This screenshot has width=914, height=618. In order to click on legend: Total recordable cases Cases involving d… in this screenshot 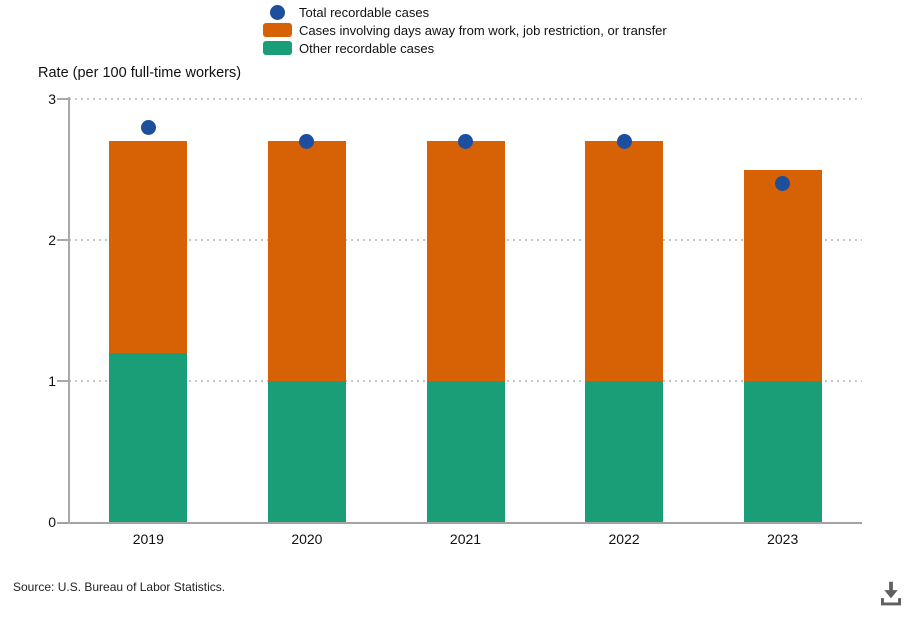, I will do `click(464, 30)`.